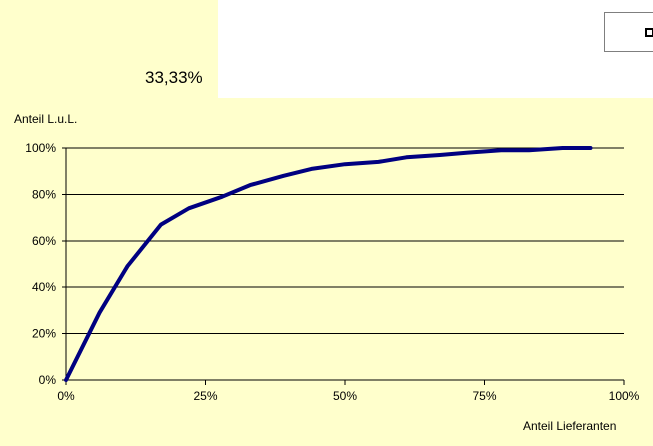  Describe the element at coordinates (570, 426) in the screenshot. I see `x-axis-label: Anteil Lieferanten` at that location.